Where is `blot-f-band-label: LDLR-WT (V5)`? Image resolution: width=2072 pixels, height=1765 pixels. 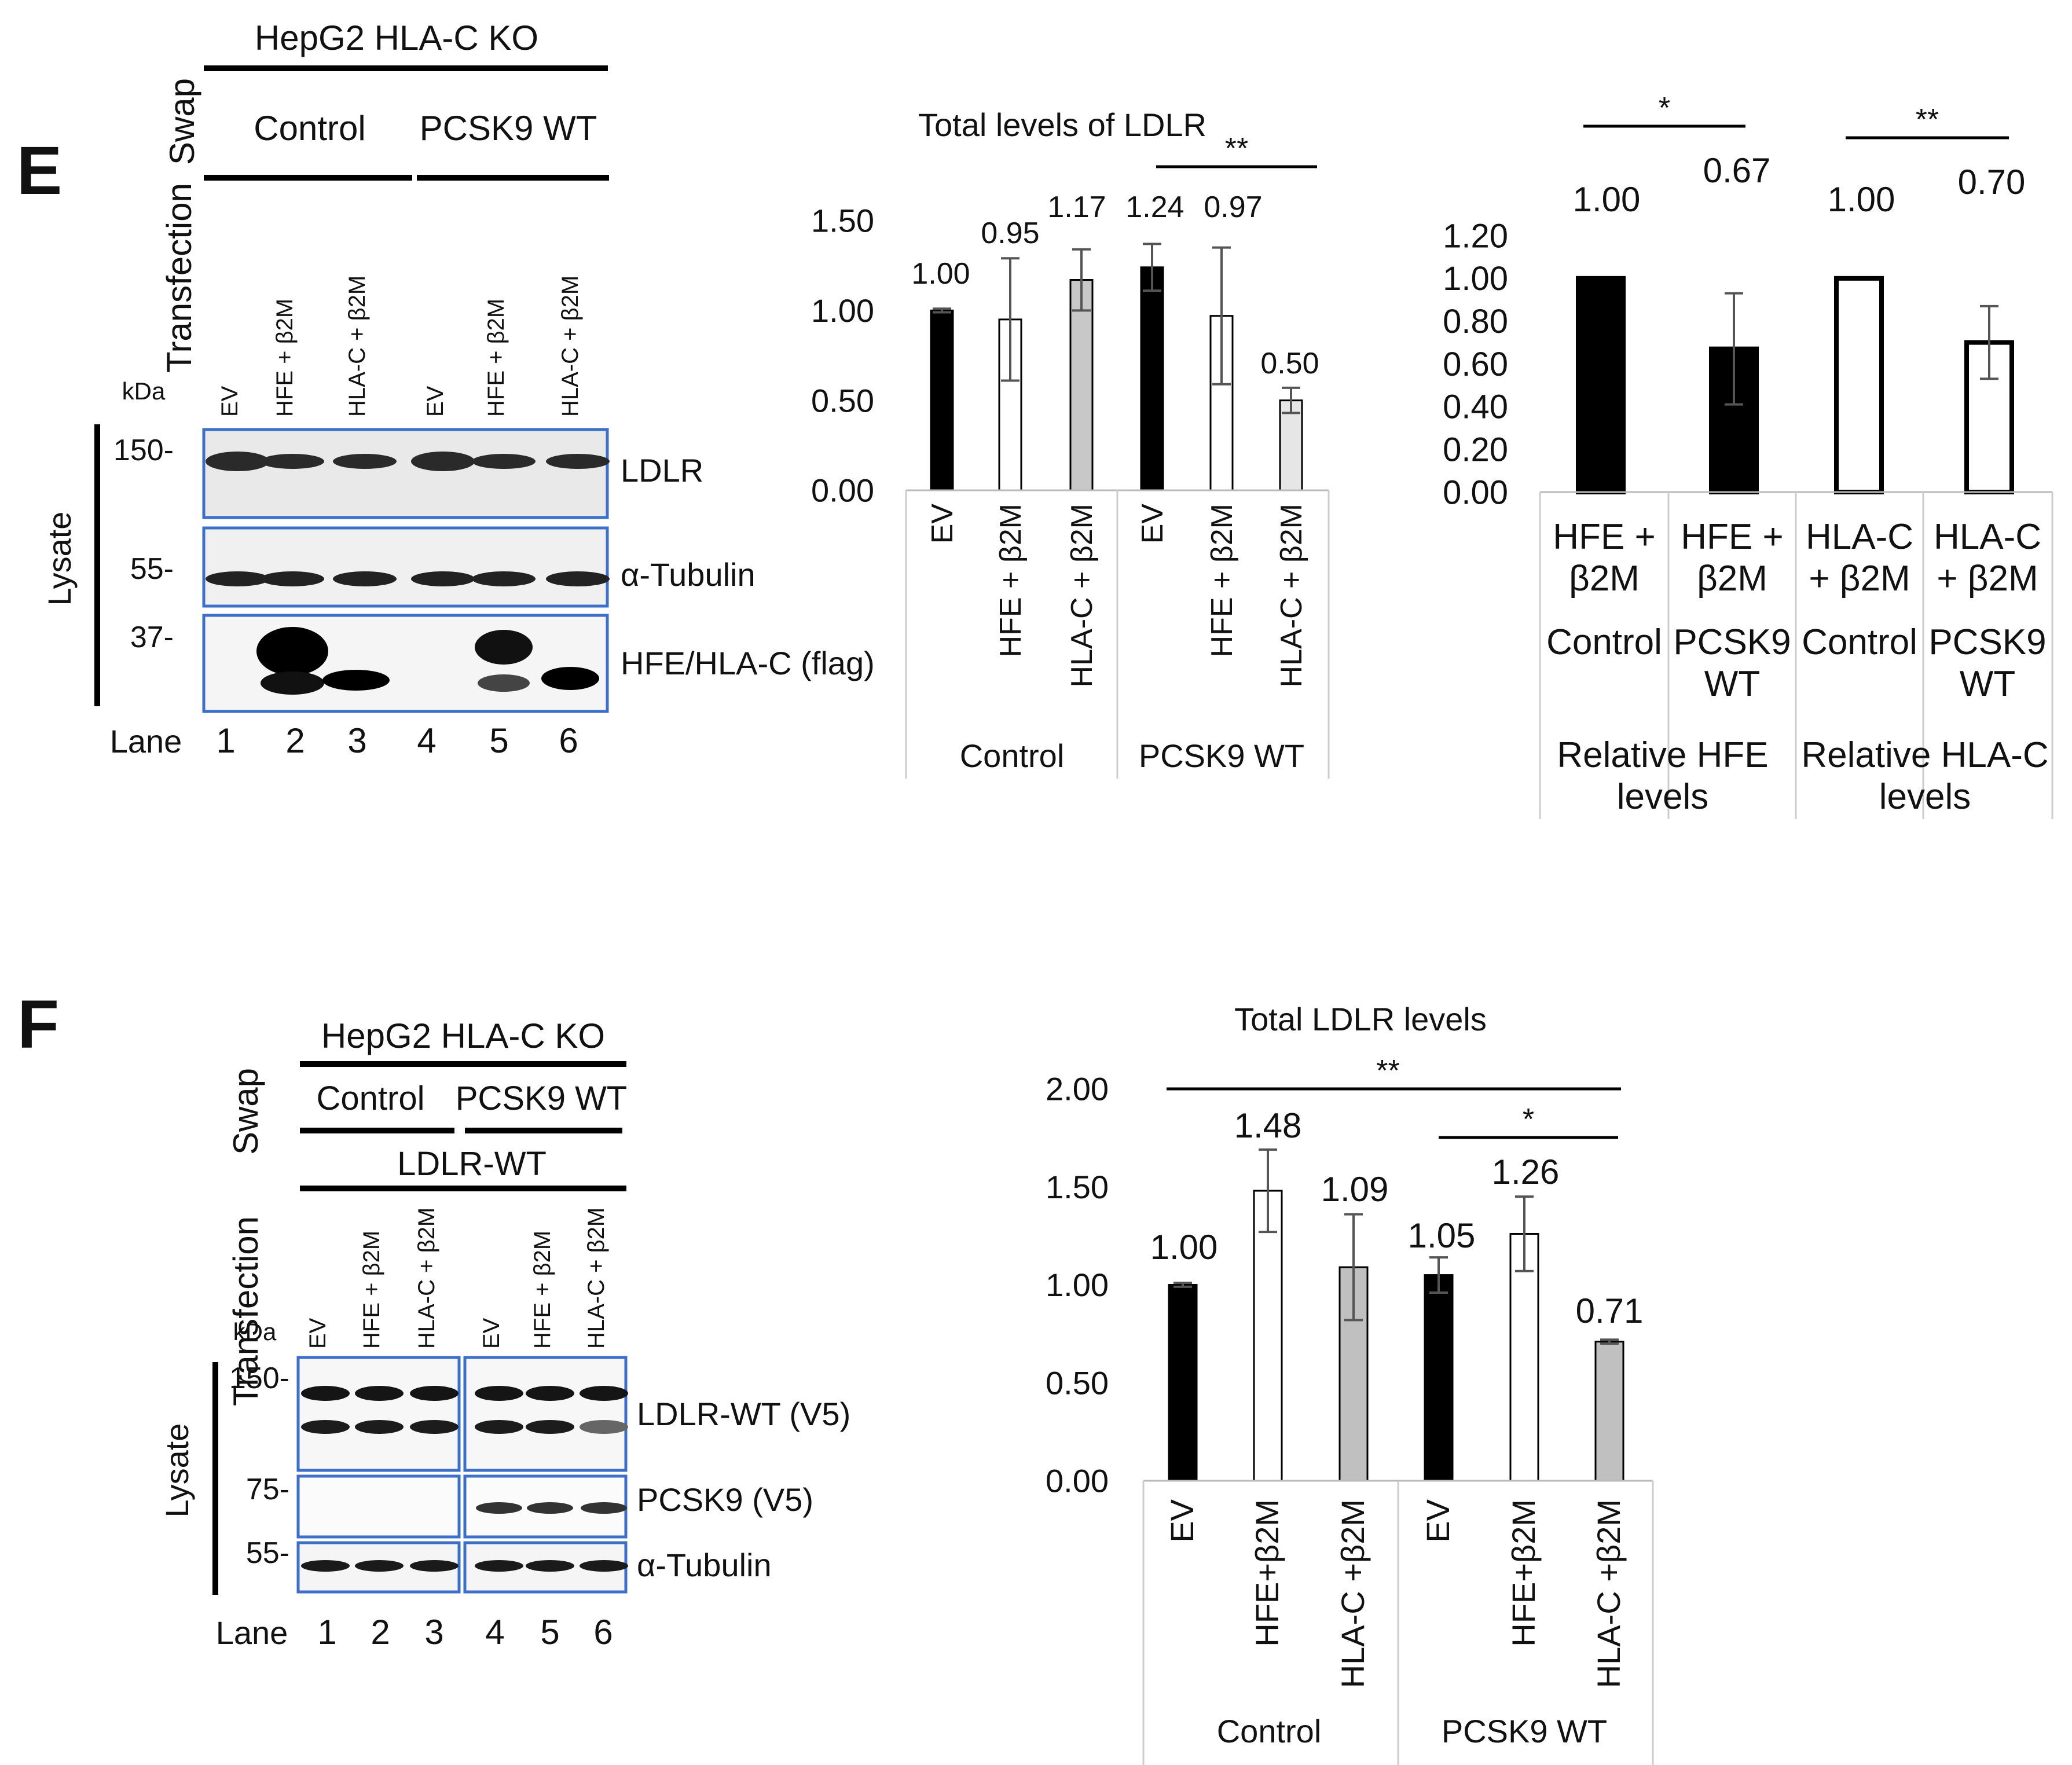 blot-f-band-label: LDLR-WT (V5) is located at coordinates (743, 1414).